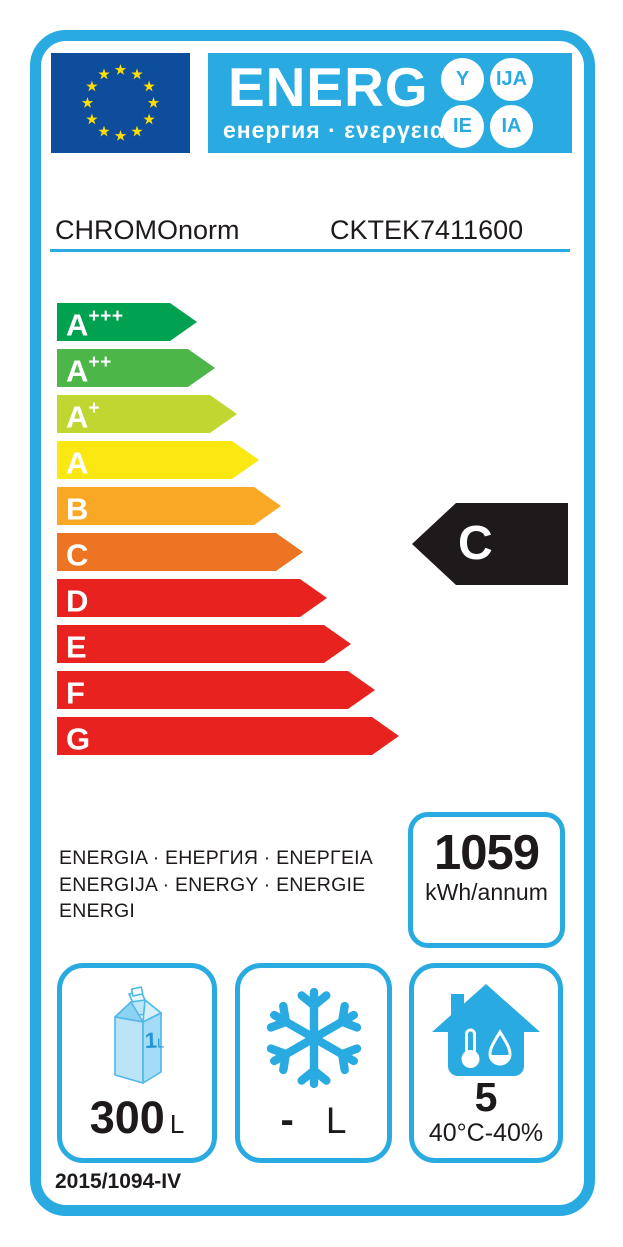  Describe the element at coordinates (75, 693) in the screenshot. I see `energy-class-label: F` at that location.